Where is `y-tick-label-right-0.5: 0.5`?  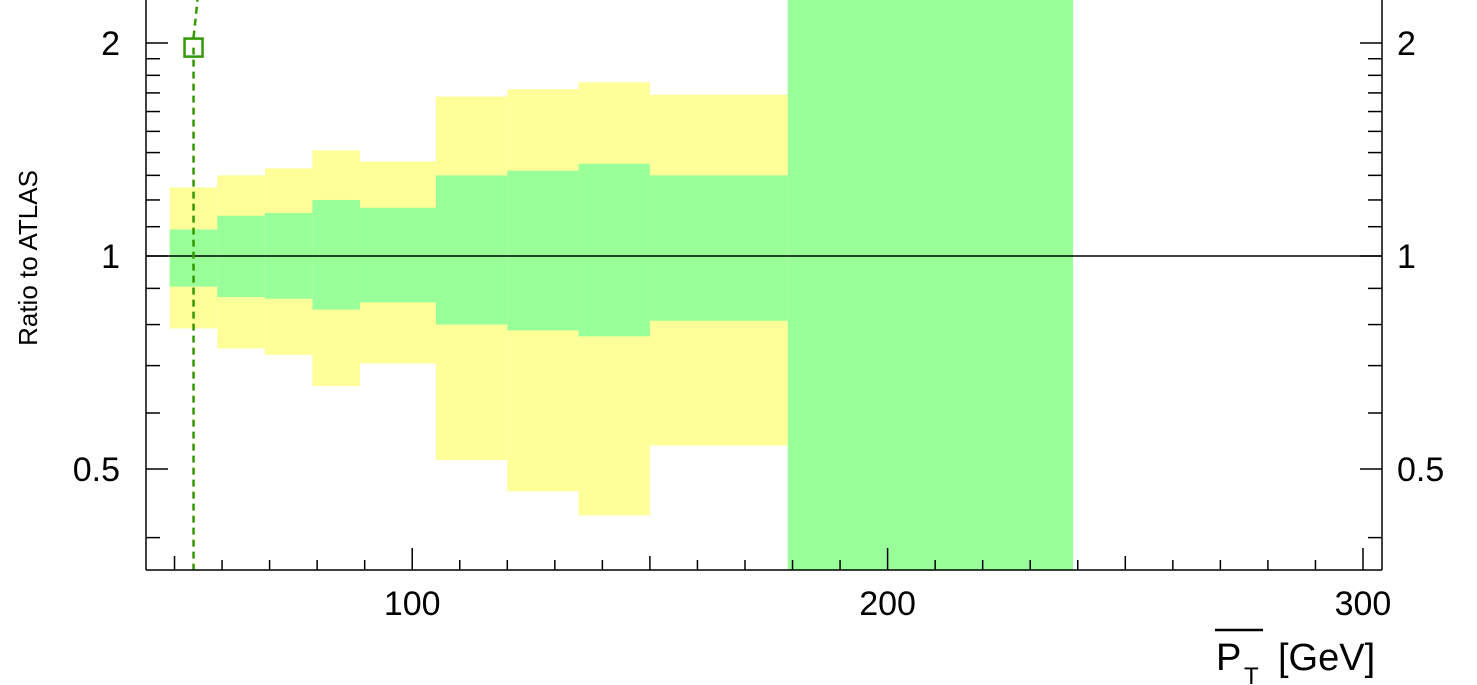 y-tick-label-right-0.5: 0.5 is located at coordinates (1420, 470).